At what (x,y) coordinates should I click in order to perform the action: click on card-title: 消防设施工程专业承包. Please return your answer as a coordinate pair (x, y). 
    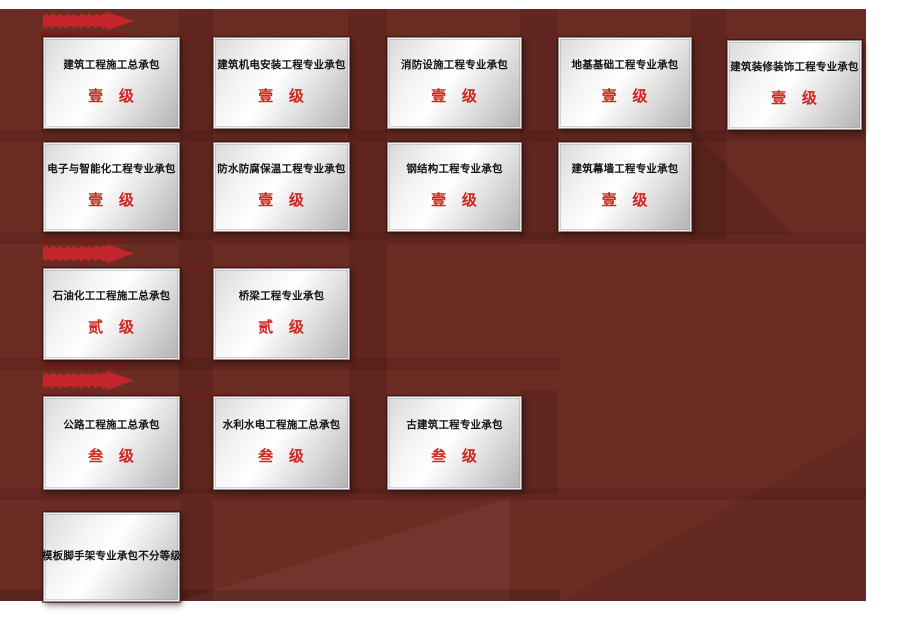
    Looking at the image, I should click on (454, 65).